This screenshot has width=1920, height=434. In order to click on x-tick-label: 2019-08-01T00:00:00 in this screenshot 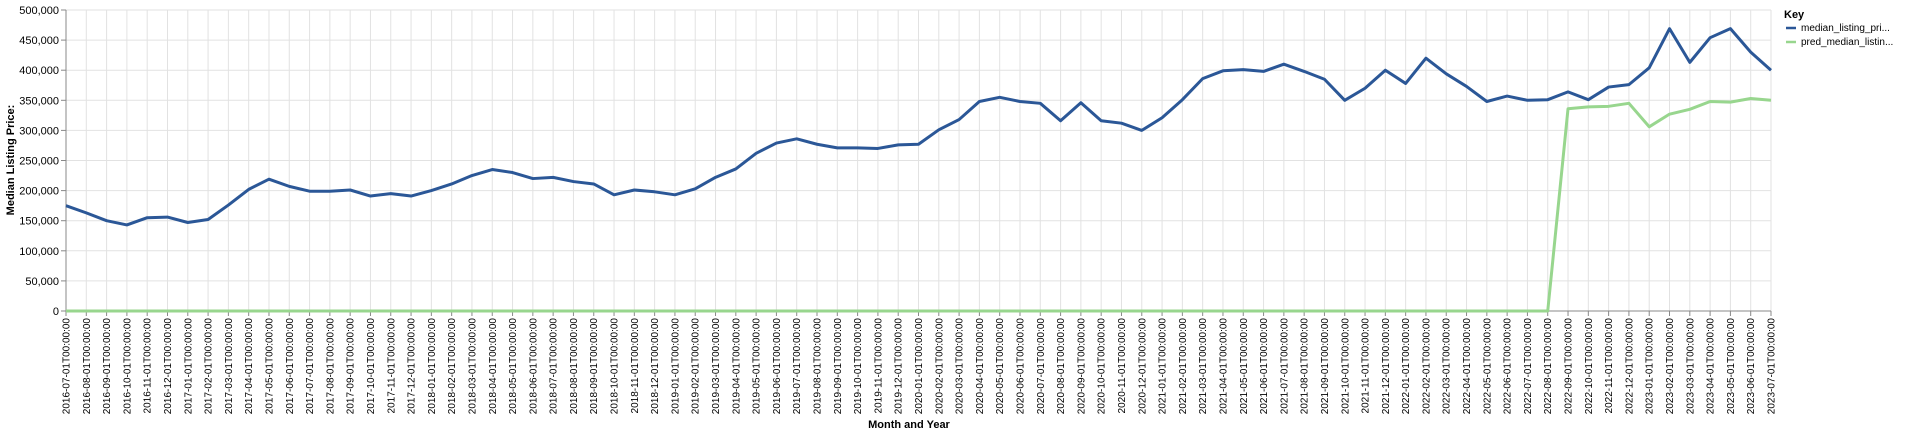, I will do `click(818, 366)`.